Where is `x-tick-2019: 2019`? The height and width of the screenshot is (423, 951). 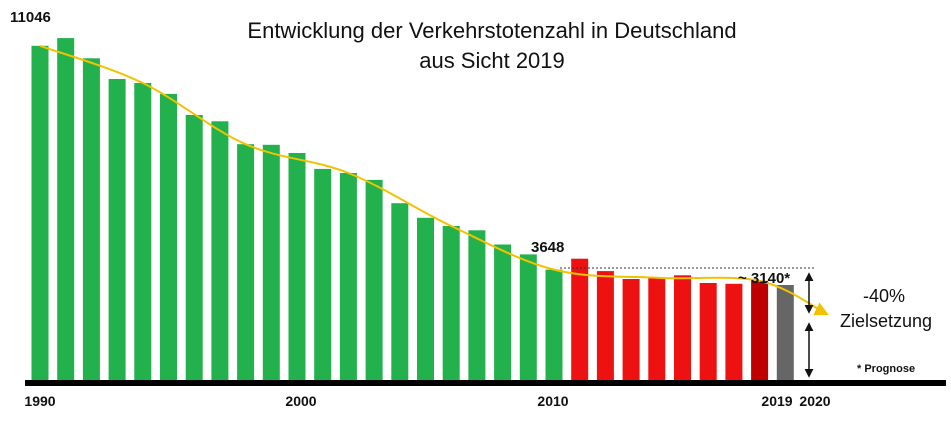 x-tick-2019: 2019 is located at coordinates (776, 401).